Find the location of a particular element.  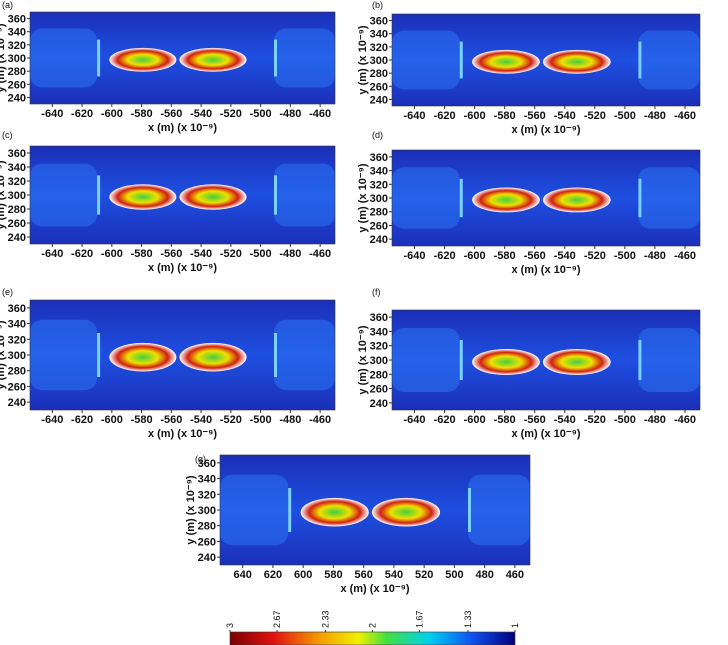

panel-label: (c) is located at coordinates (7, 135).